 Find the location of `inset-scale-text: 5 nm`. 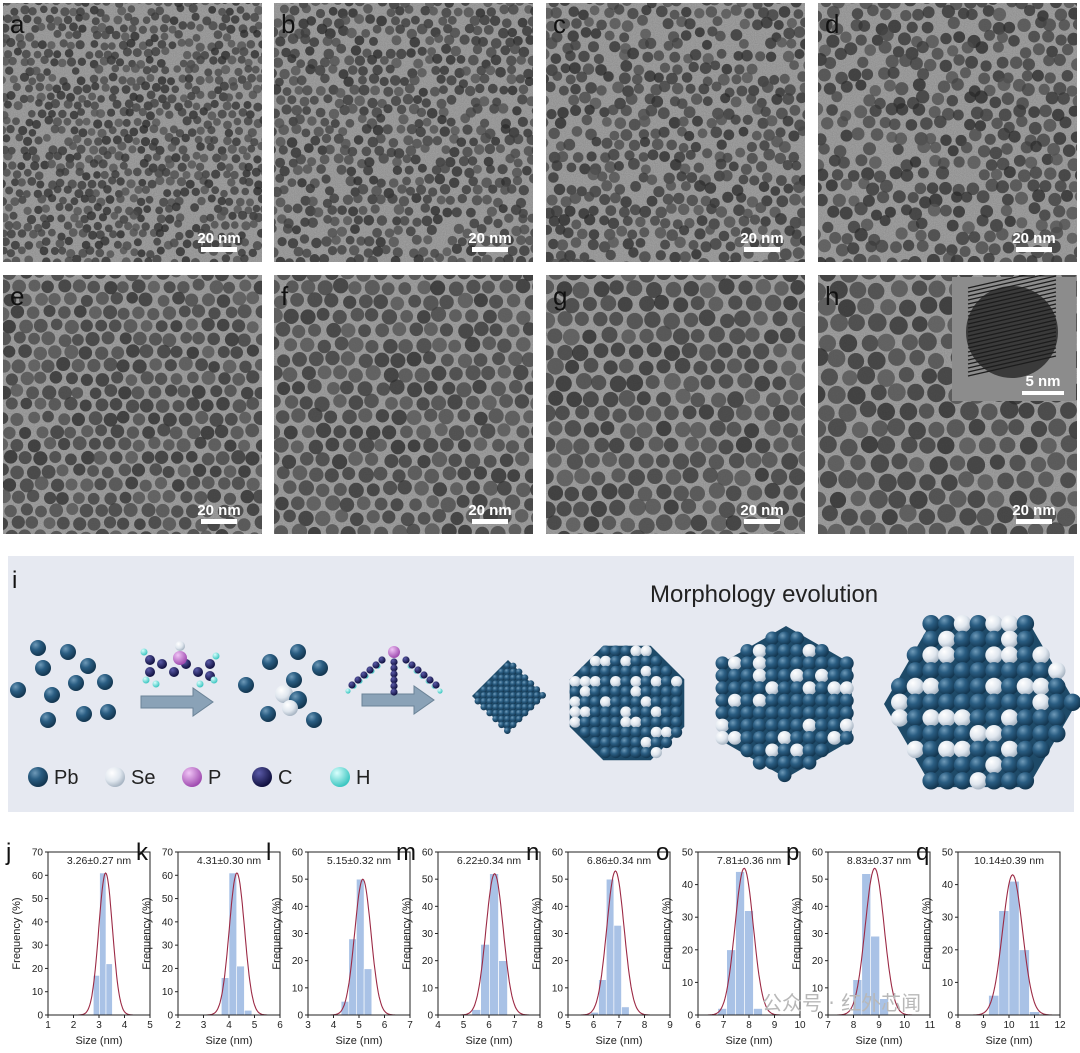

inset-scale-text: 5 nm is located at coordinates (1042, 381).